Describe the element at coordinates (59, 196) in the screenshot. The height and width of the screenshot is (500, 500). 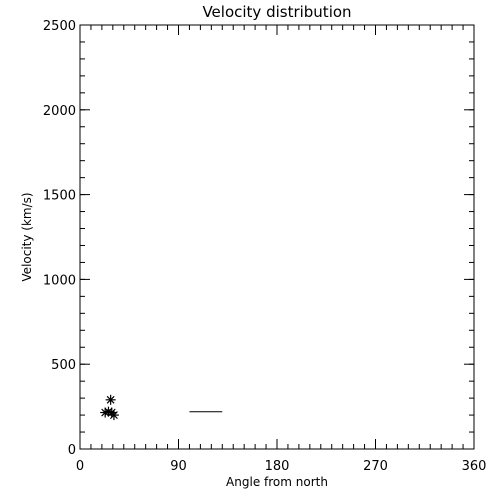
I see `y-tick-label: 1500` at that location.